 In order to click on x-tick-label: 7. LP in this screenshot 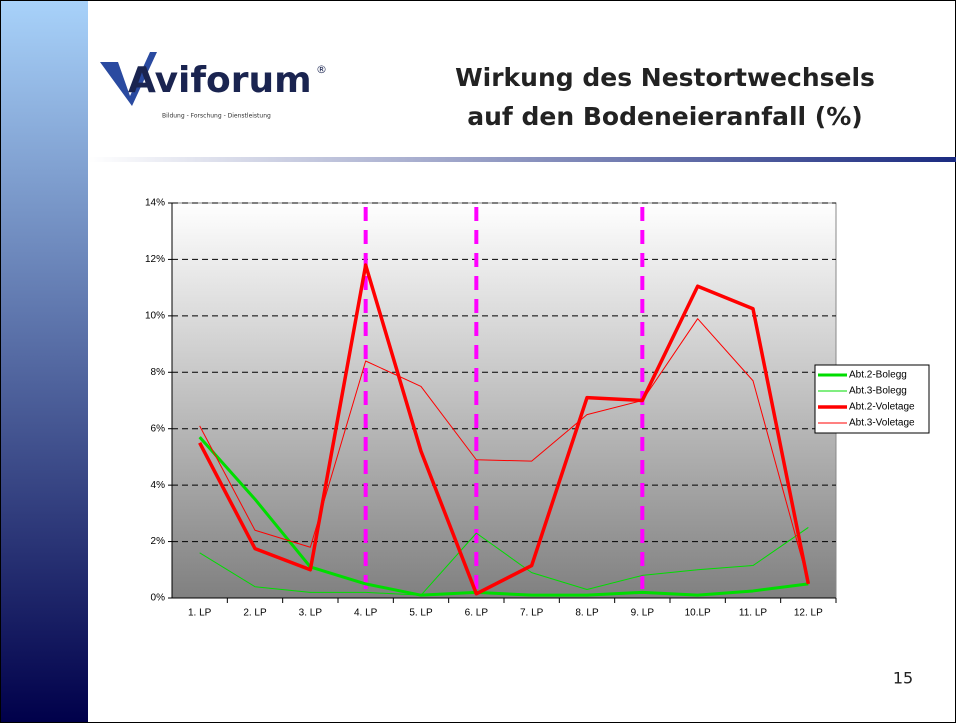, I will do `click(532, 613)`.